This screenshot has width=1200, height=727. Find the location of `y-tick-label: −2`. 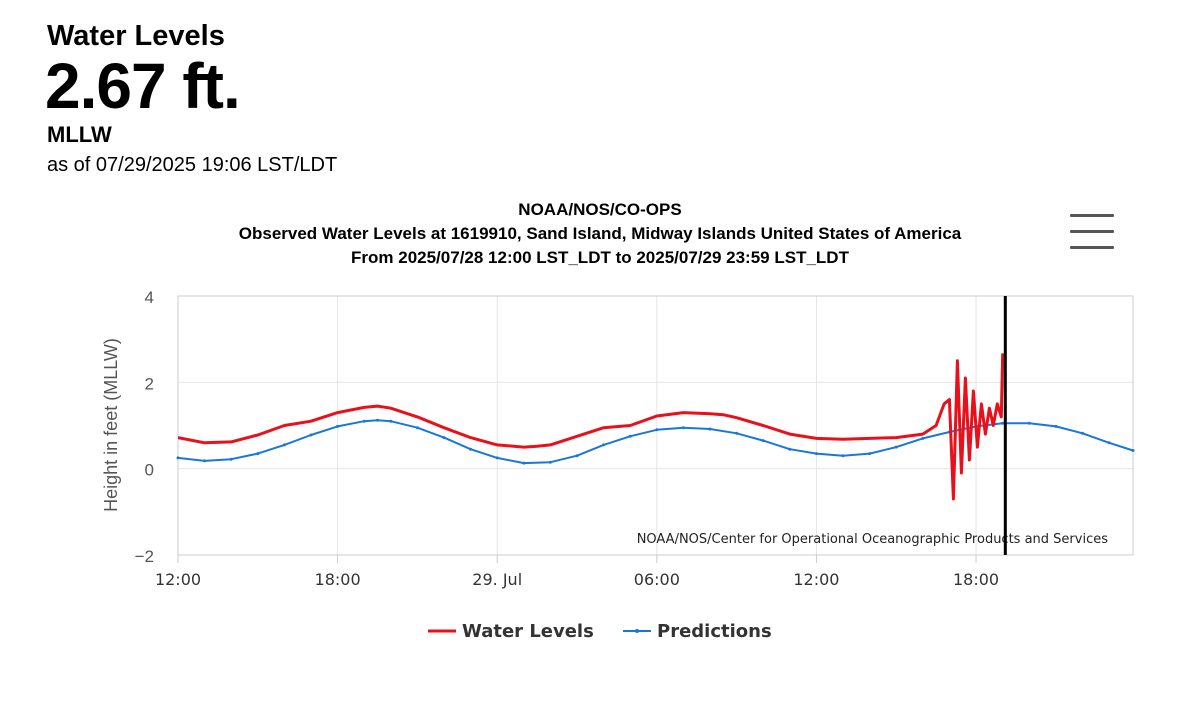

y-tick-label: −2 is located at coordinates (144, 556).